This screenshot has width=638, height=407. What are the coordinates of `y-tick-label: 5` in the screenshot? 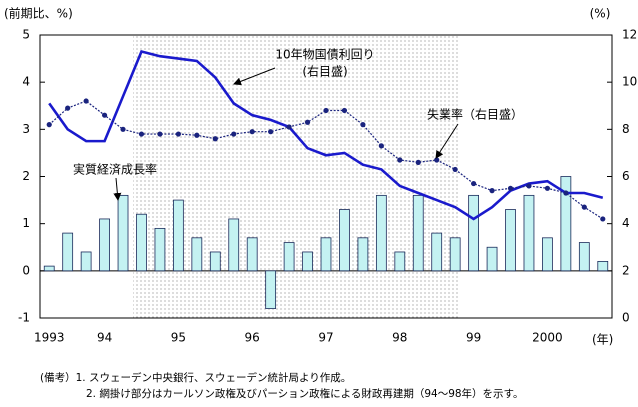 It's located at (26, 35).